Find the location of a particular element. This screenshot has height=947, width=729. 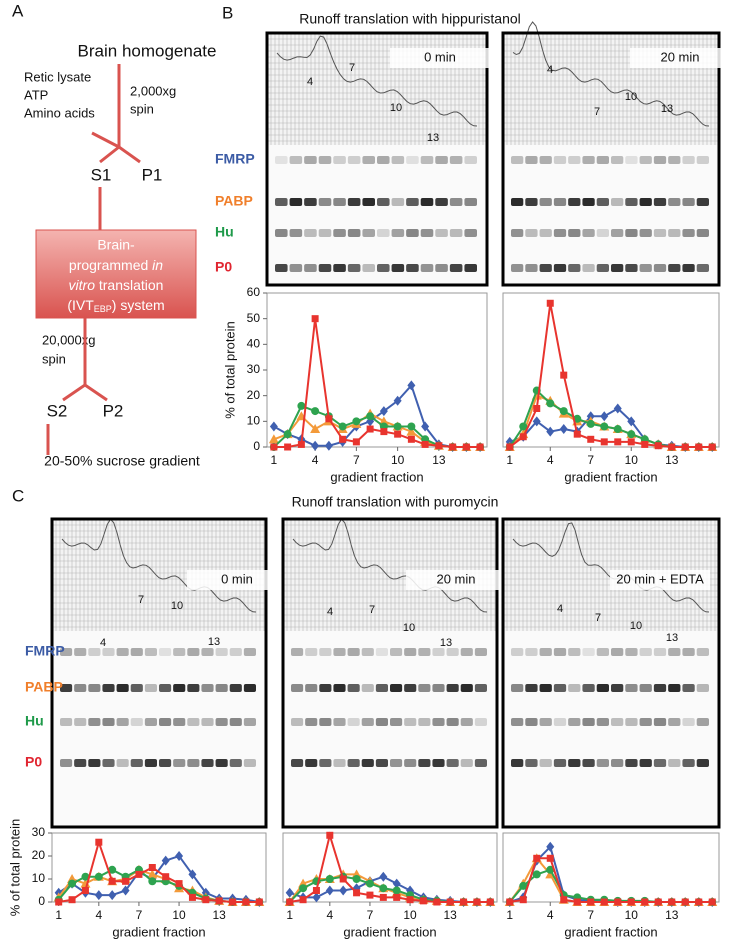

gradient-trace is located at coordinates (377, 81).